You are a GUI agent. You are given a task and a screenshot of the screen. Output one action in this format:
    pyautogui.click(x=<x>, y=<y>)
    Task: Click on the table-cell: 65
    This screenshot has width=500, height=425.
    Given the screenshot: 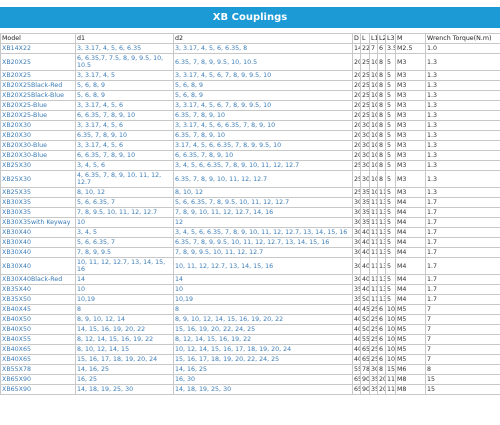 What is the action you would take?
    pyautogui.click(x=356, y=389)
    